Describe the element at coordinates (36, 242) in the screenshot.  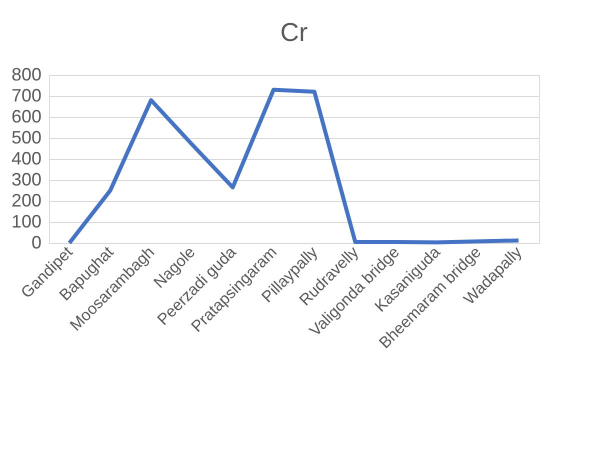
I see `y-tick-label: 0` at that location.